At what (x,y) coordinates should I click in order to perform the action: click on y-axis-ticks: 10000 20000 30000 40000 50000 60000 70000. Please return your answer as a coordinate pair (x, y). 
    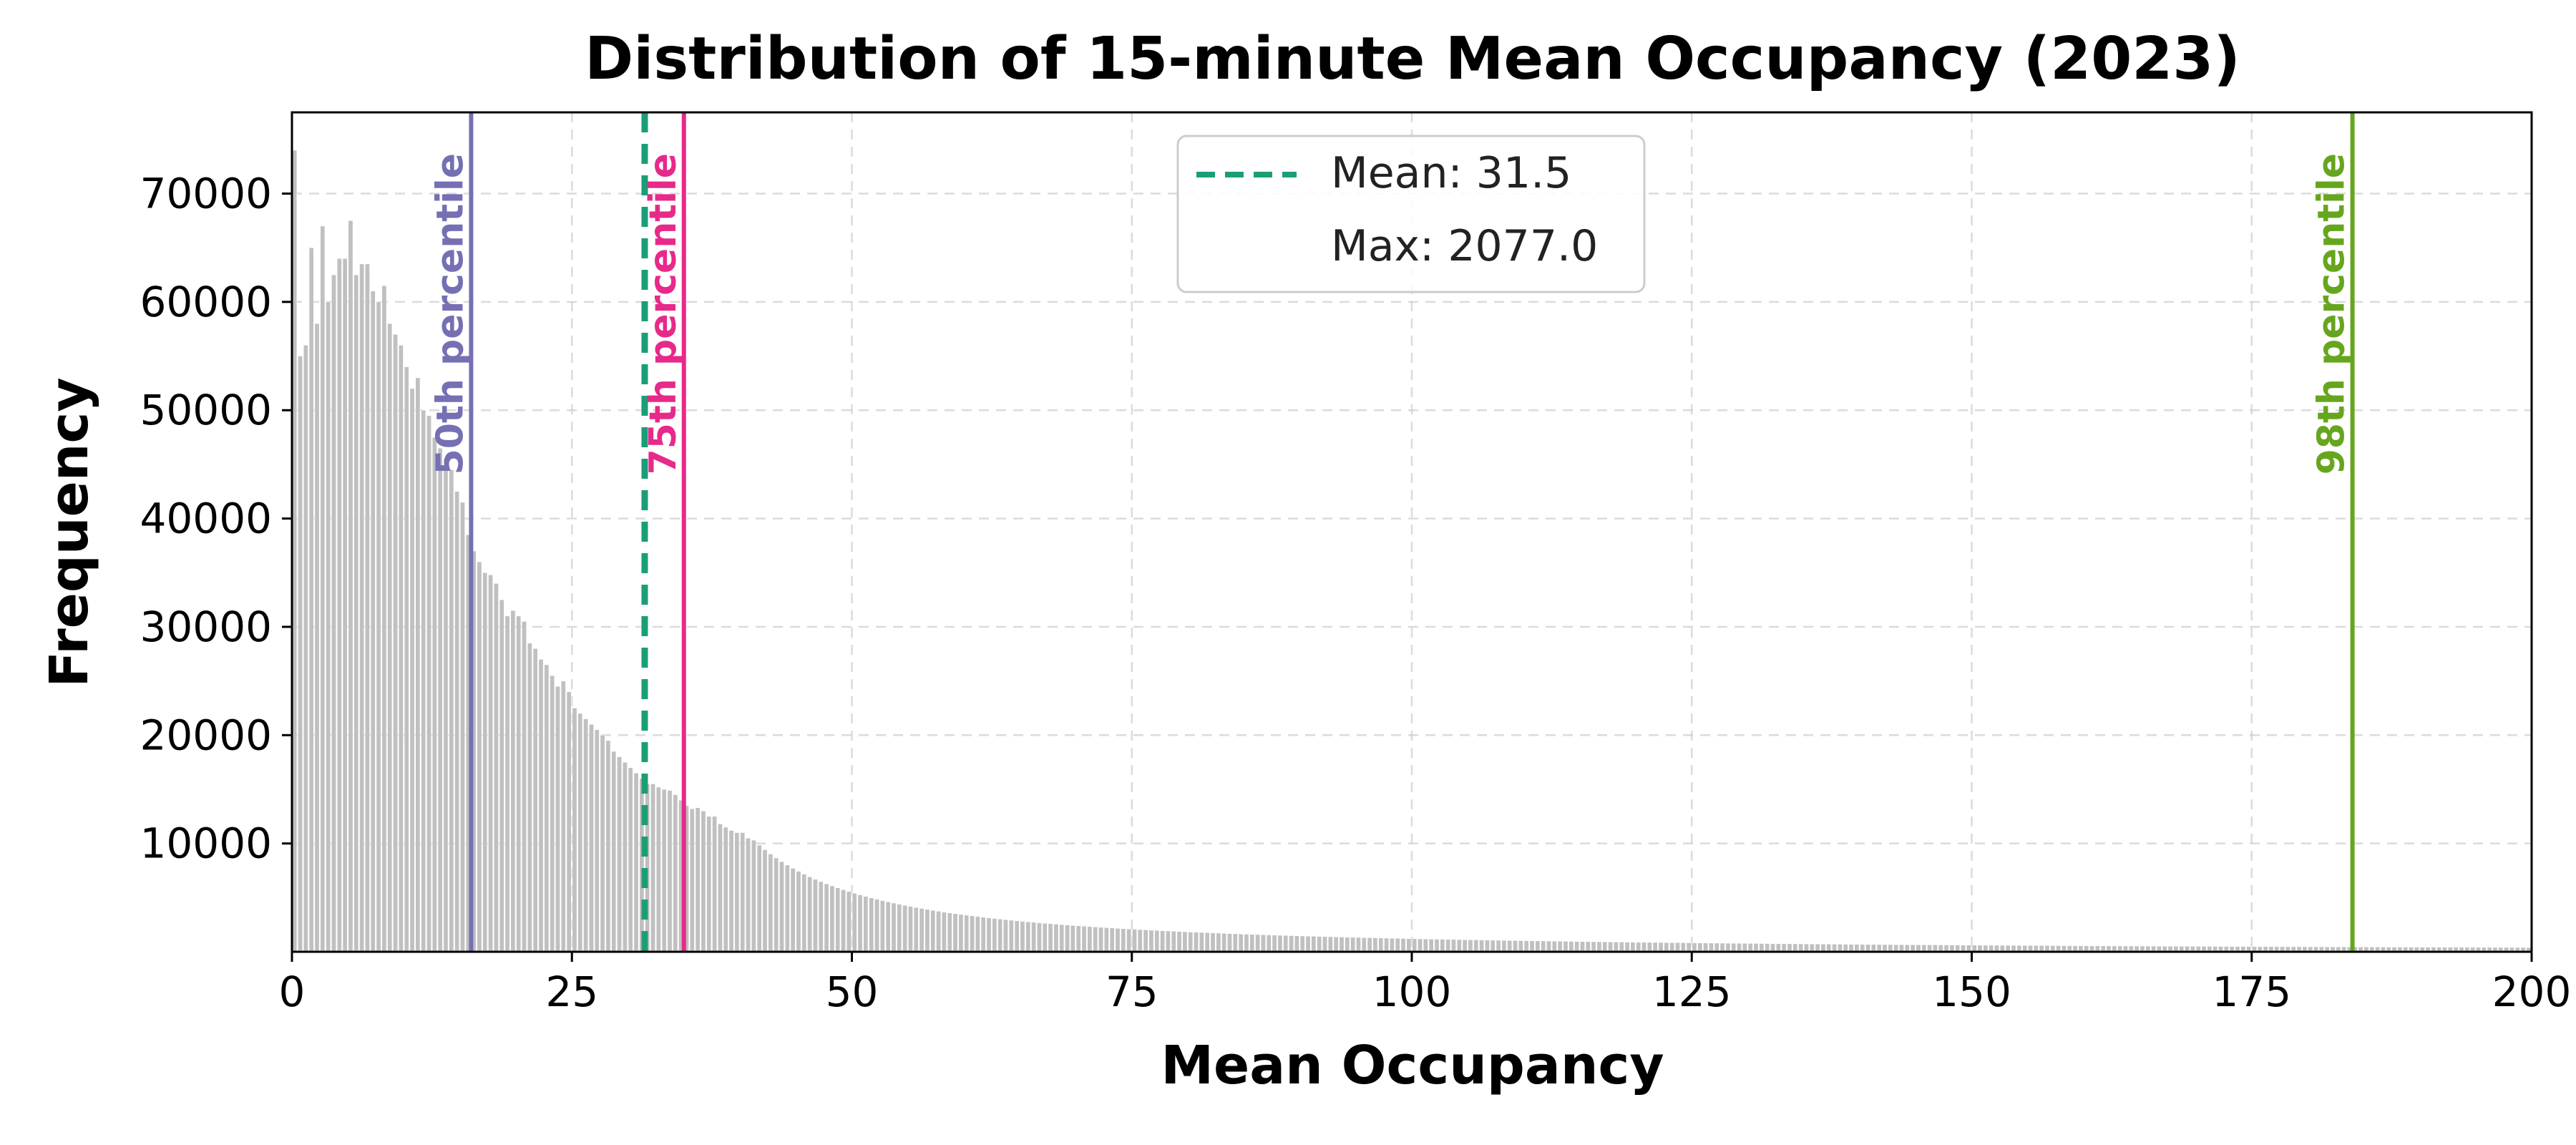
    Looking at the image, I should click on (216, 519).